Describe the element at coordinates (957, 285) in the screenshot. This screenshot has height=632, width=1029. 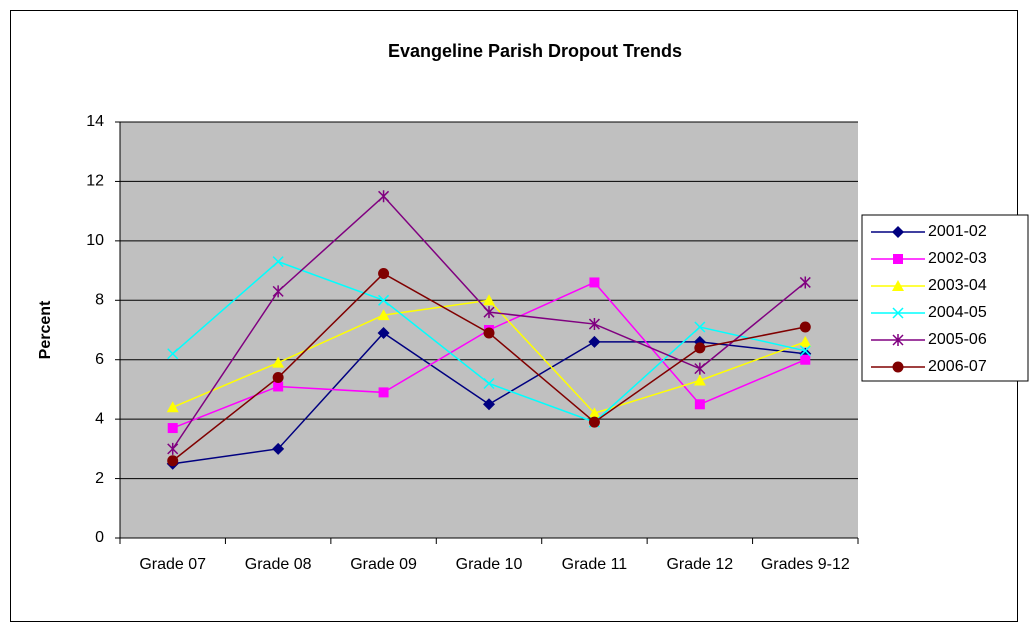
I see `legend-label: 2003-04` at that location.